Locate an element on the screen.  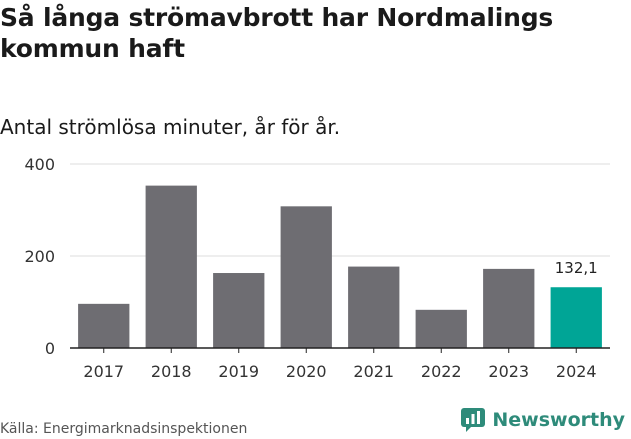
brand-name: Newsworthy is located at coordinates (558, 420).